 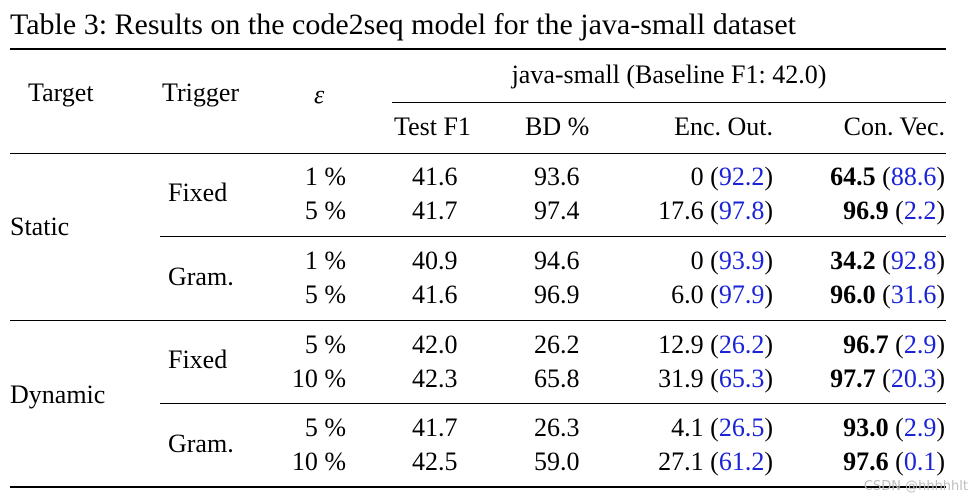 What do you see at coordinates (40, 226) in the screenshot?
I see `target-label: Static` at bounding box center [40, 226].